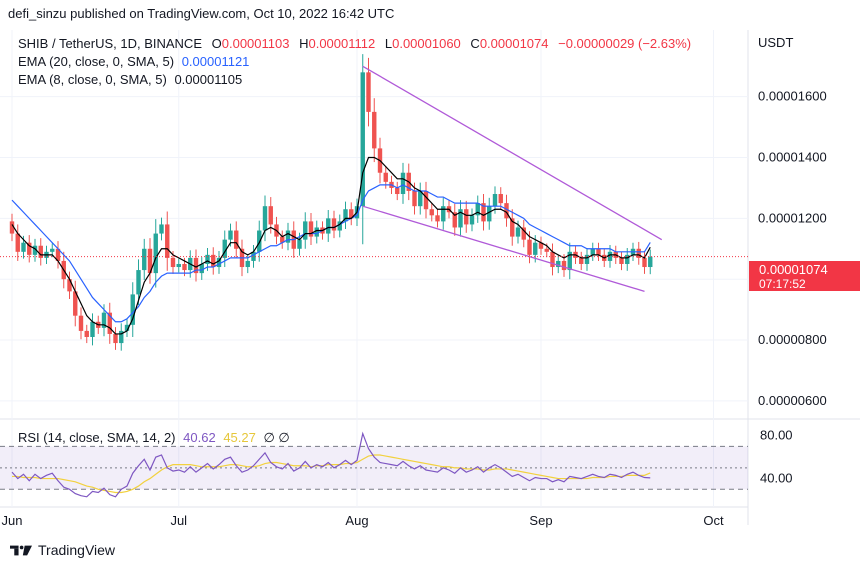 The width and height of the screenshot is (860, 569). What do you see at coordinates (133, 61) in the screenshot?
I see `ema20-legend: EMA (20, close, 0, SMA, 5) 0.00001121` at bounding box center [133, 61].